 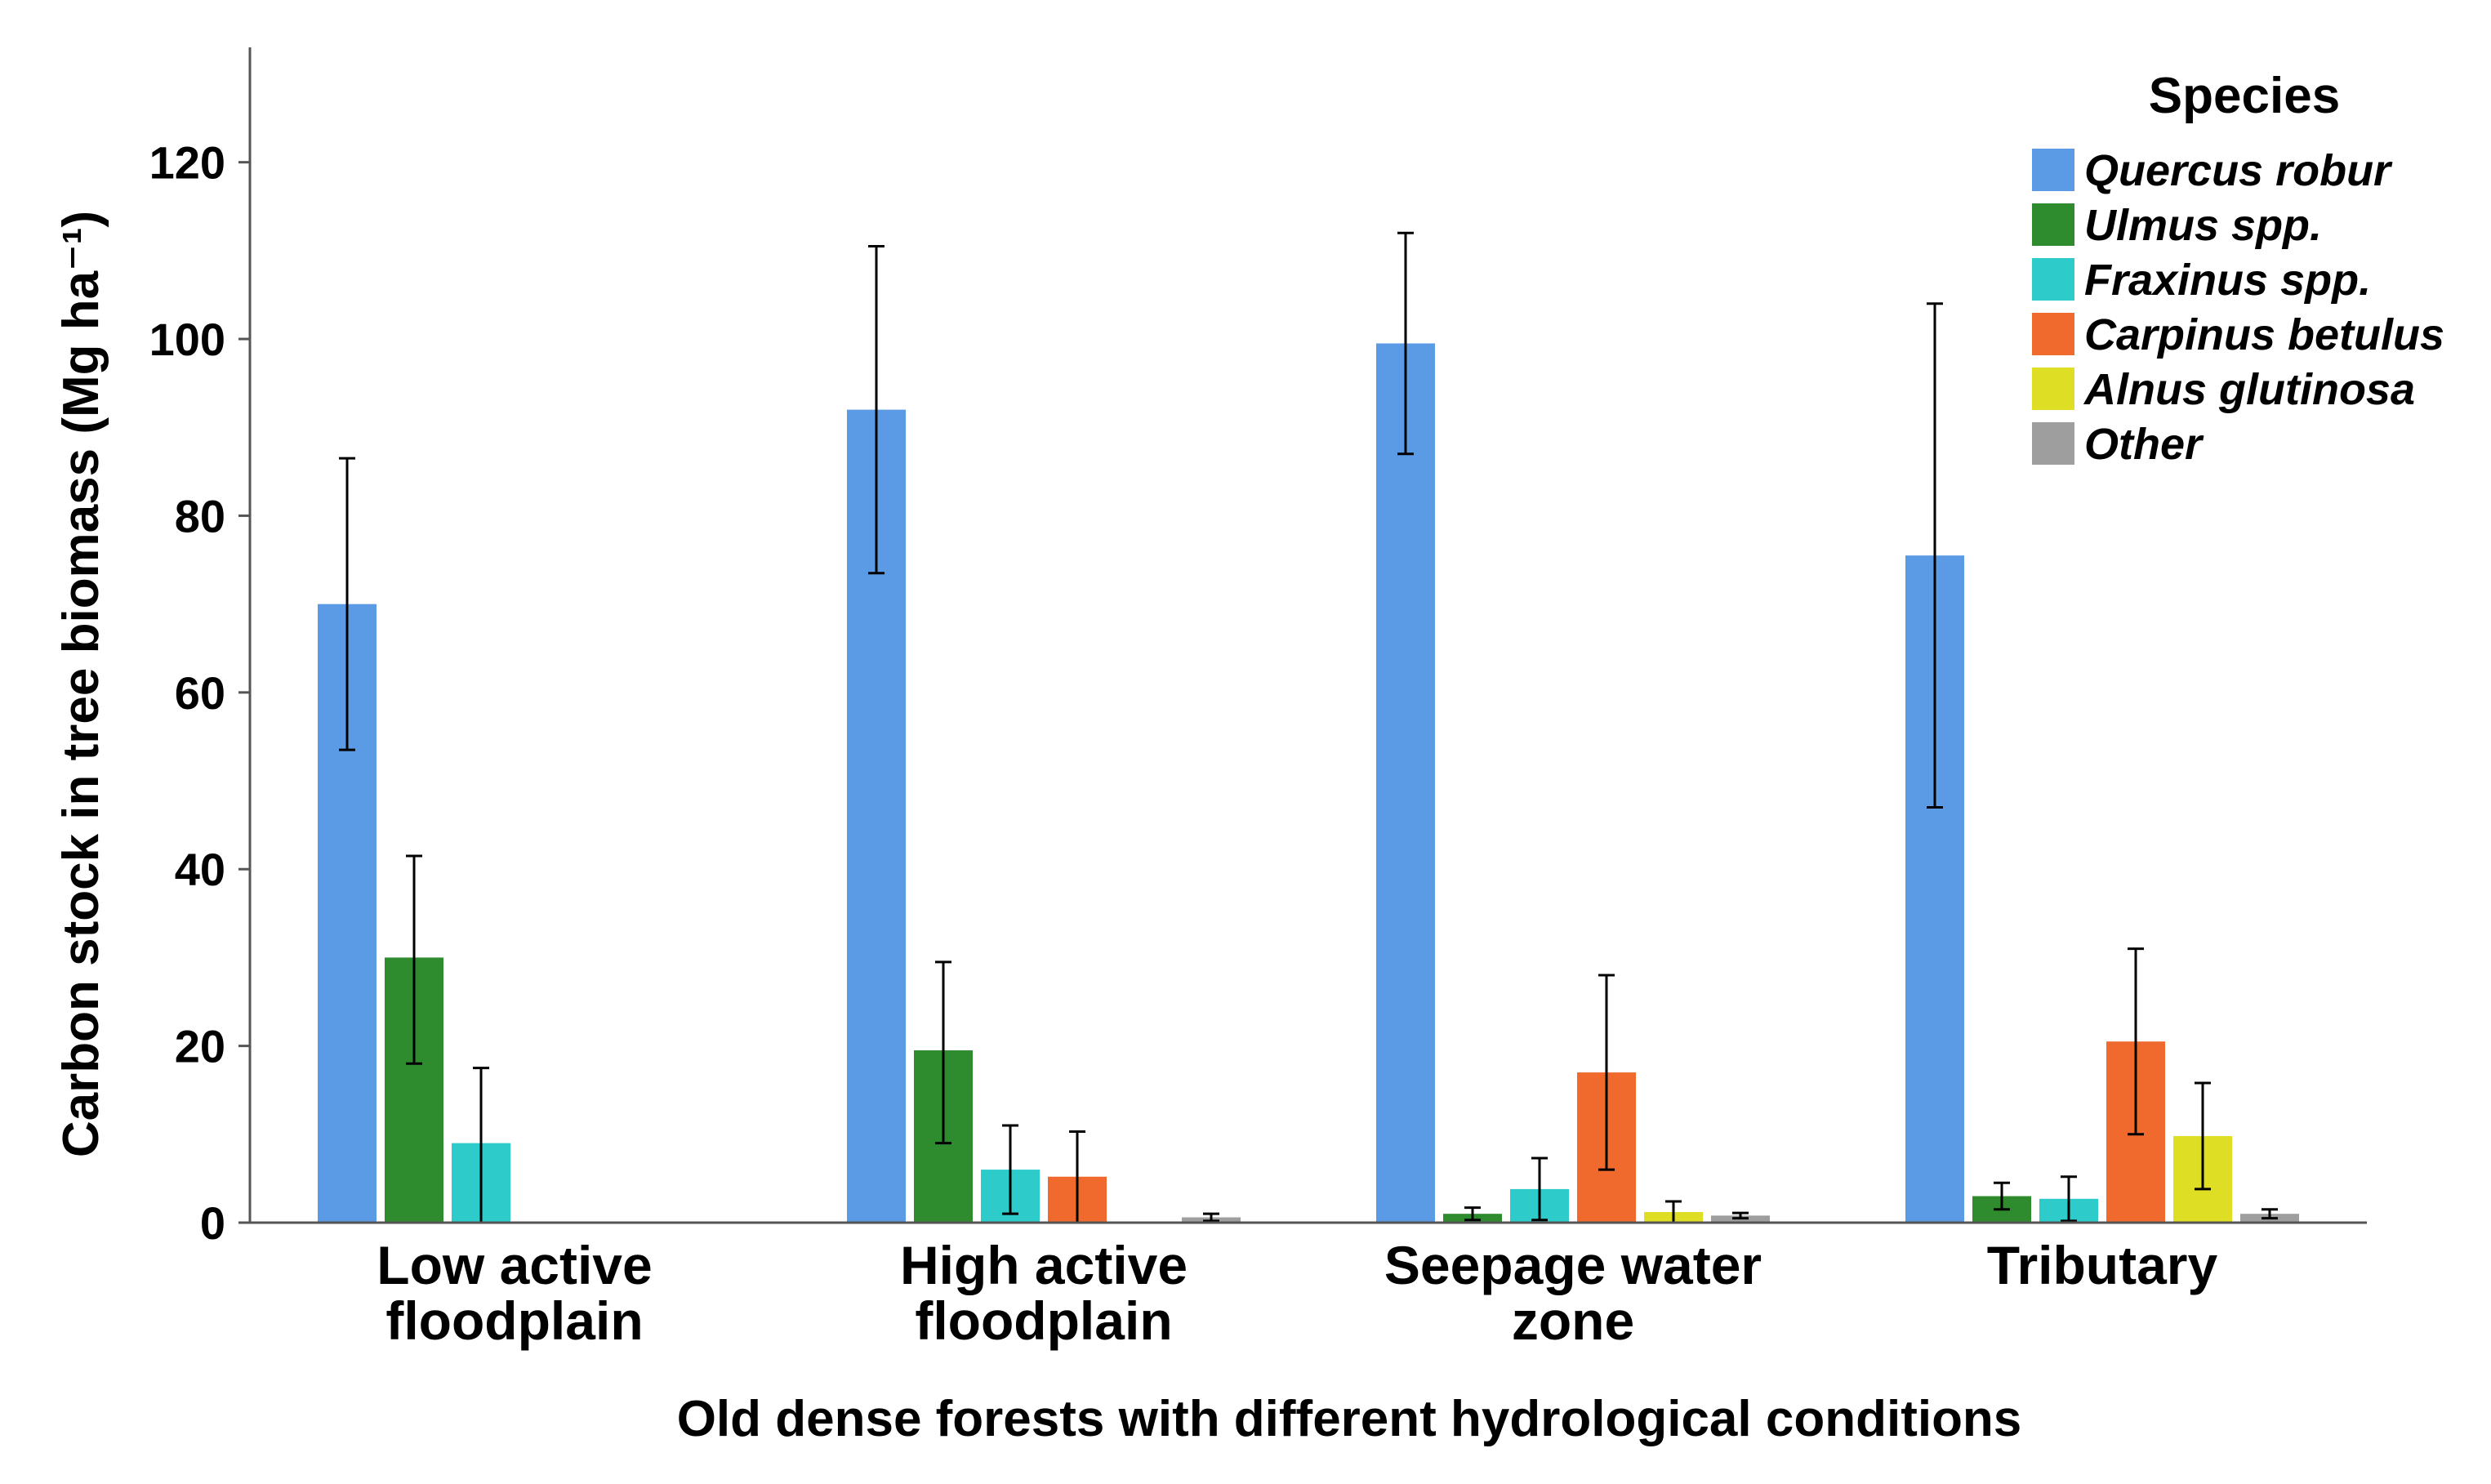 What do you see at coordinates (2249, 390) in the screenshot?
I see `legend-label: Alnus glutinosa` at bounding box center [2249, 390].